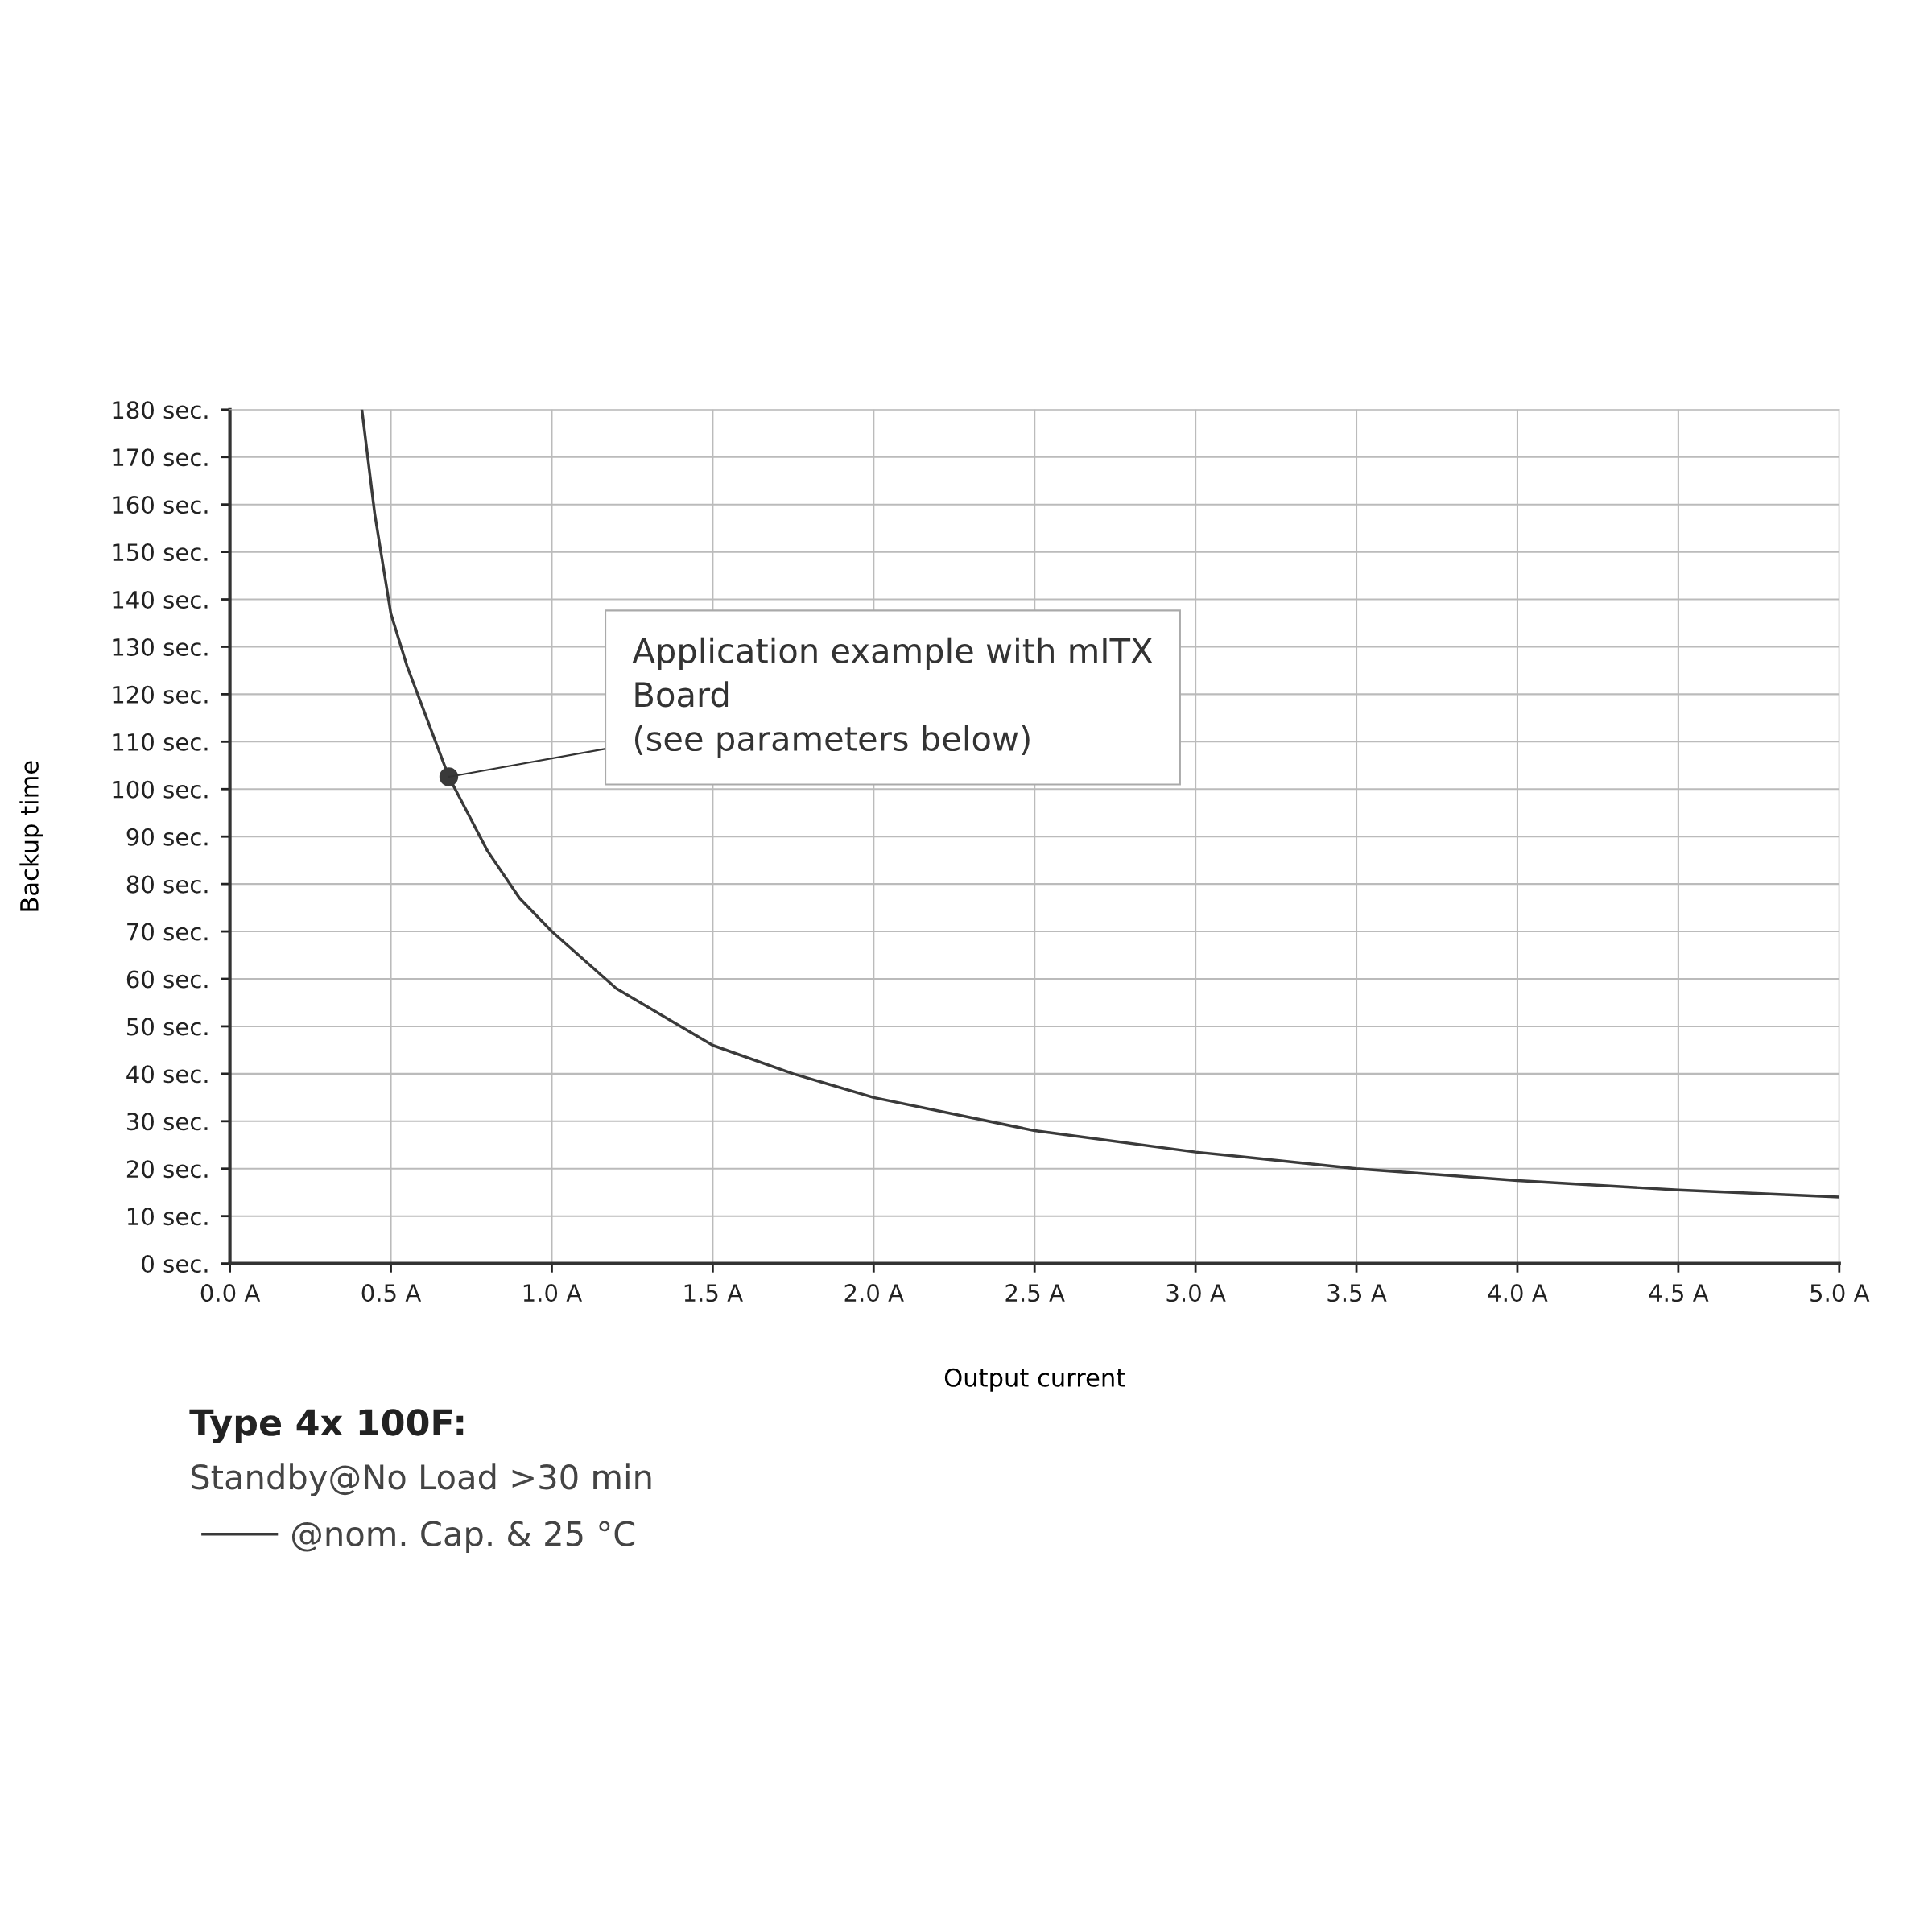 Image resolution: width=1932 pixels, height=1932 pixels. I want to click on y-tick-label: 40 sec., so click(167, 1074).